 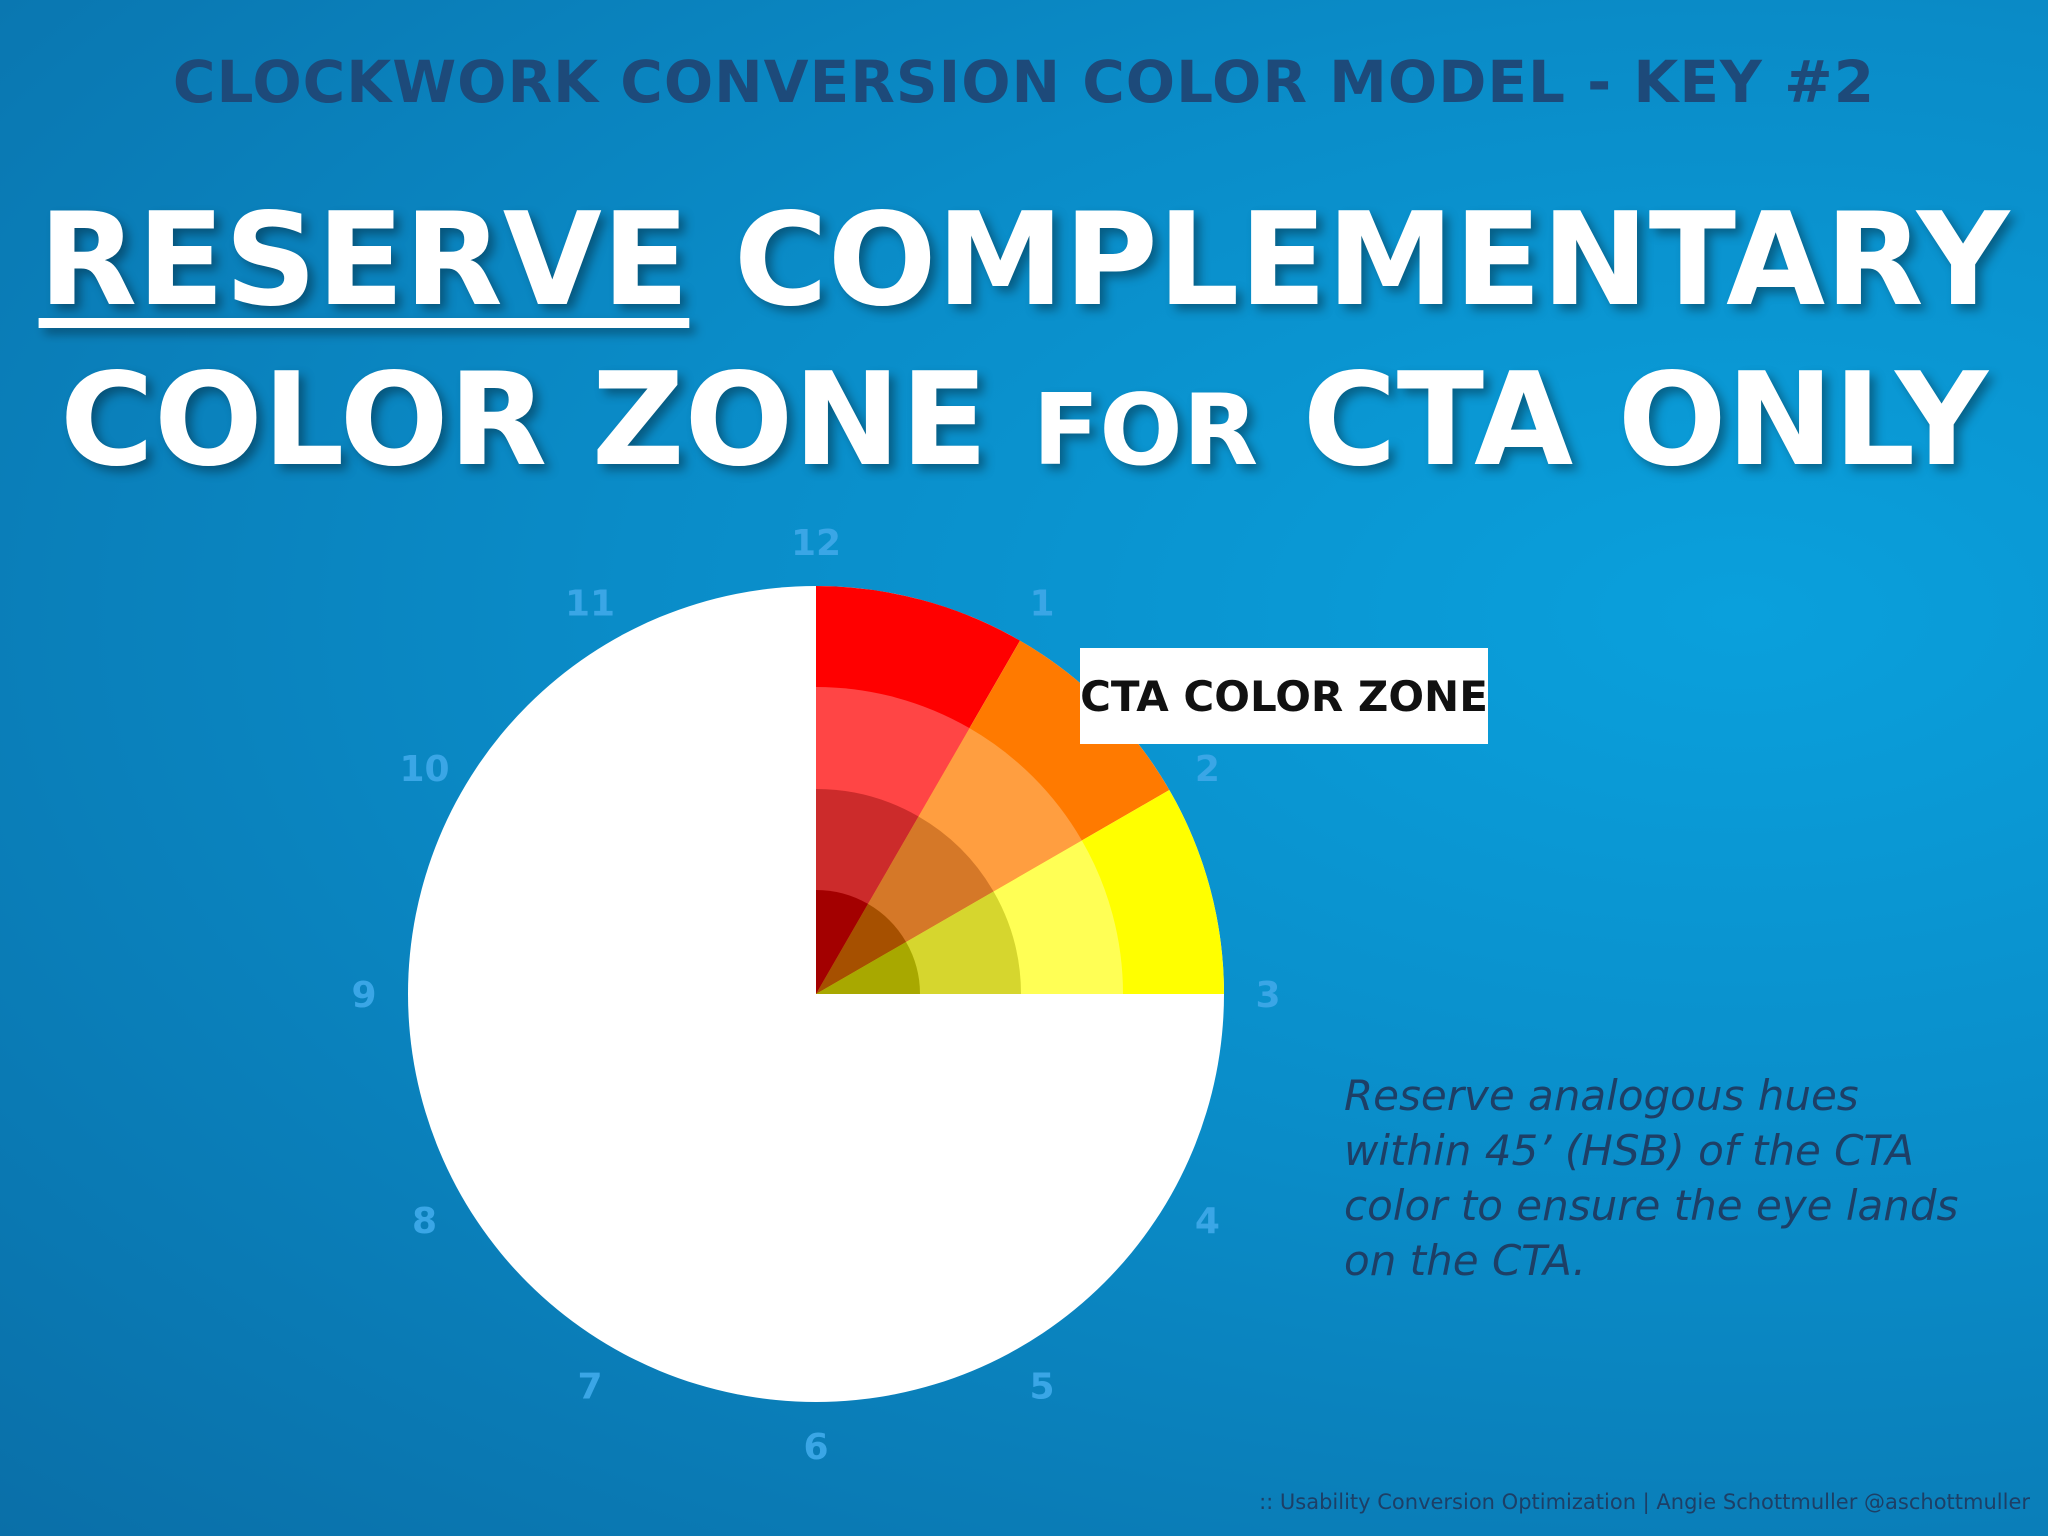 I want to click on clock-number-9: 9, so click(x=363, y=995).